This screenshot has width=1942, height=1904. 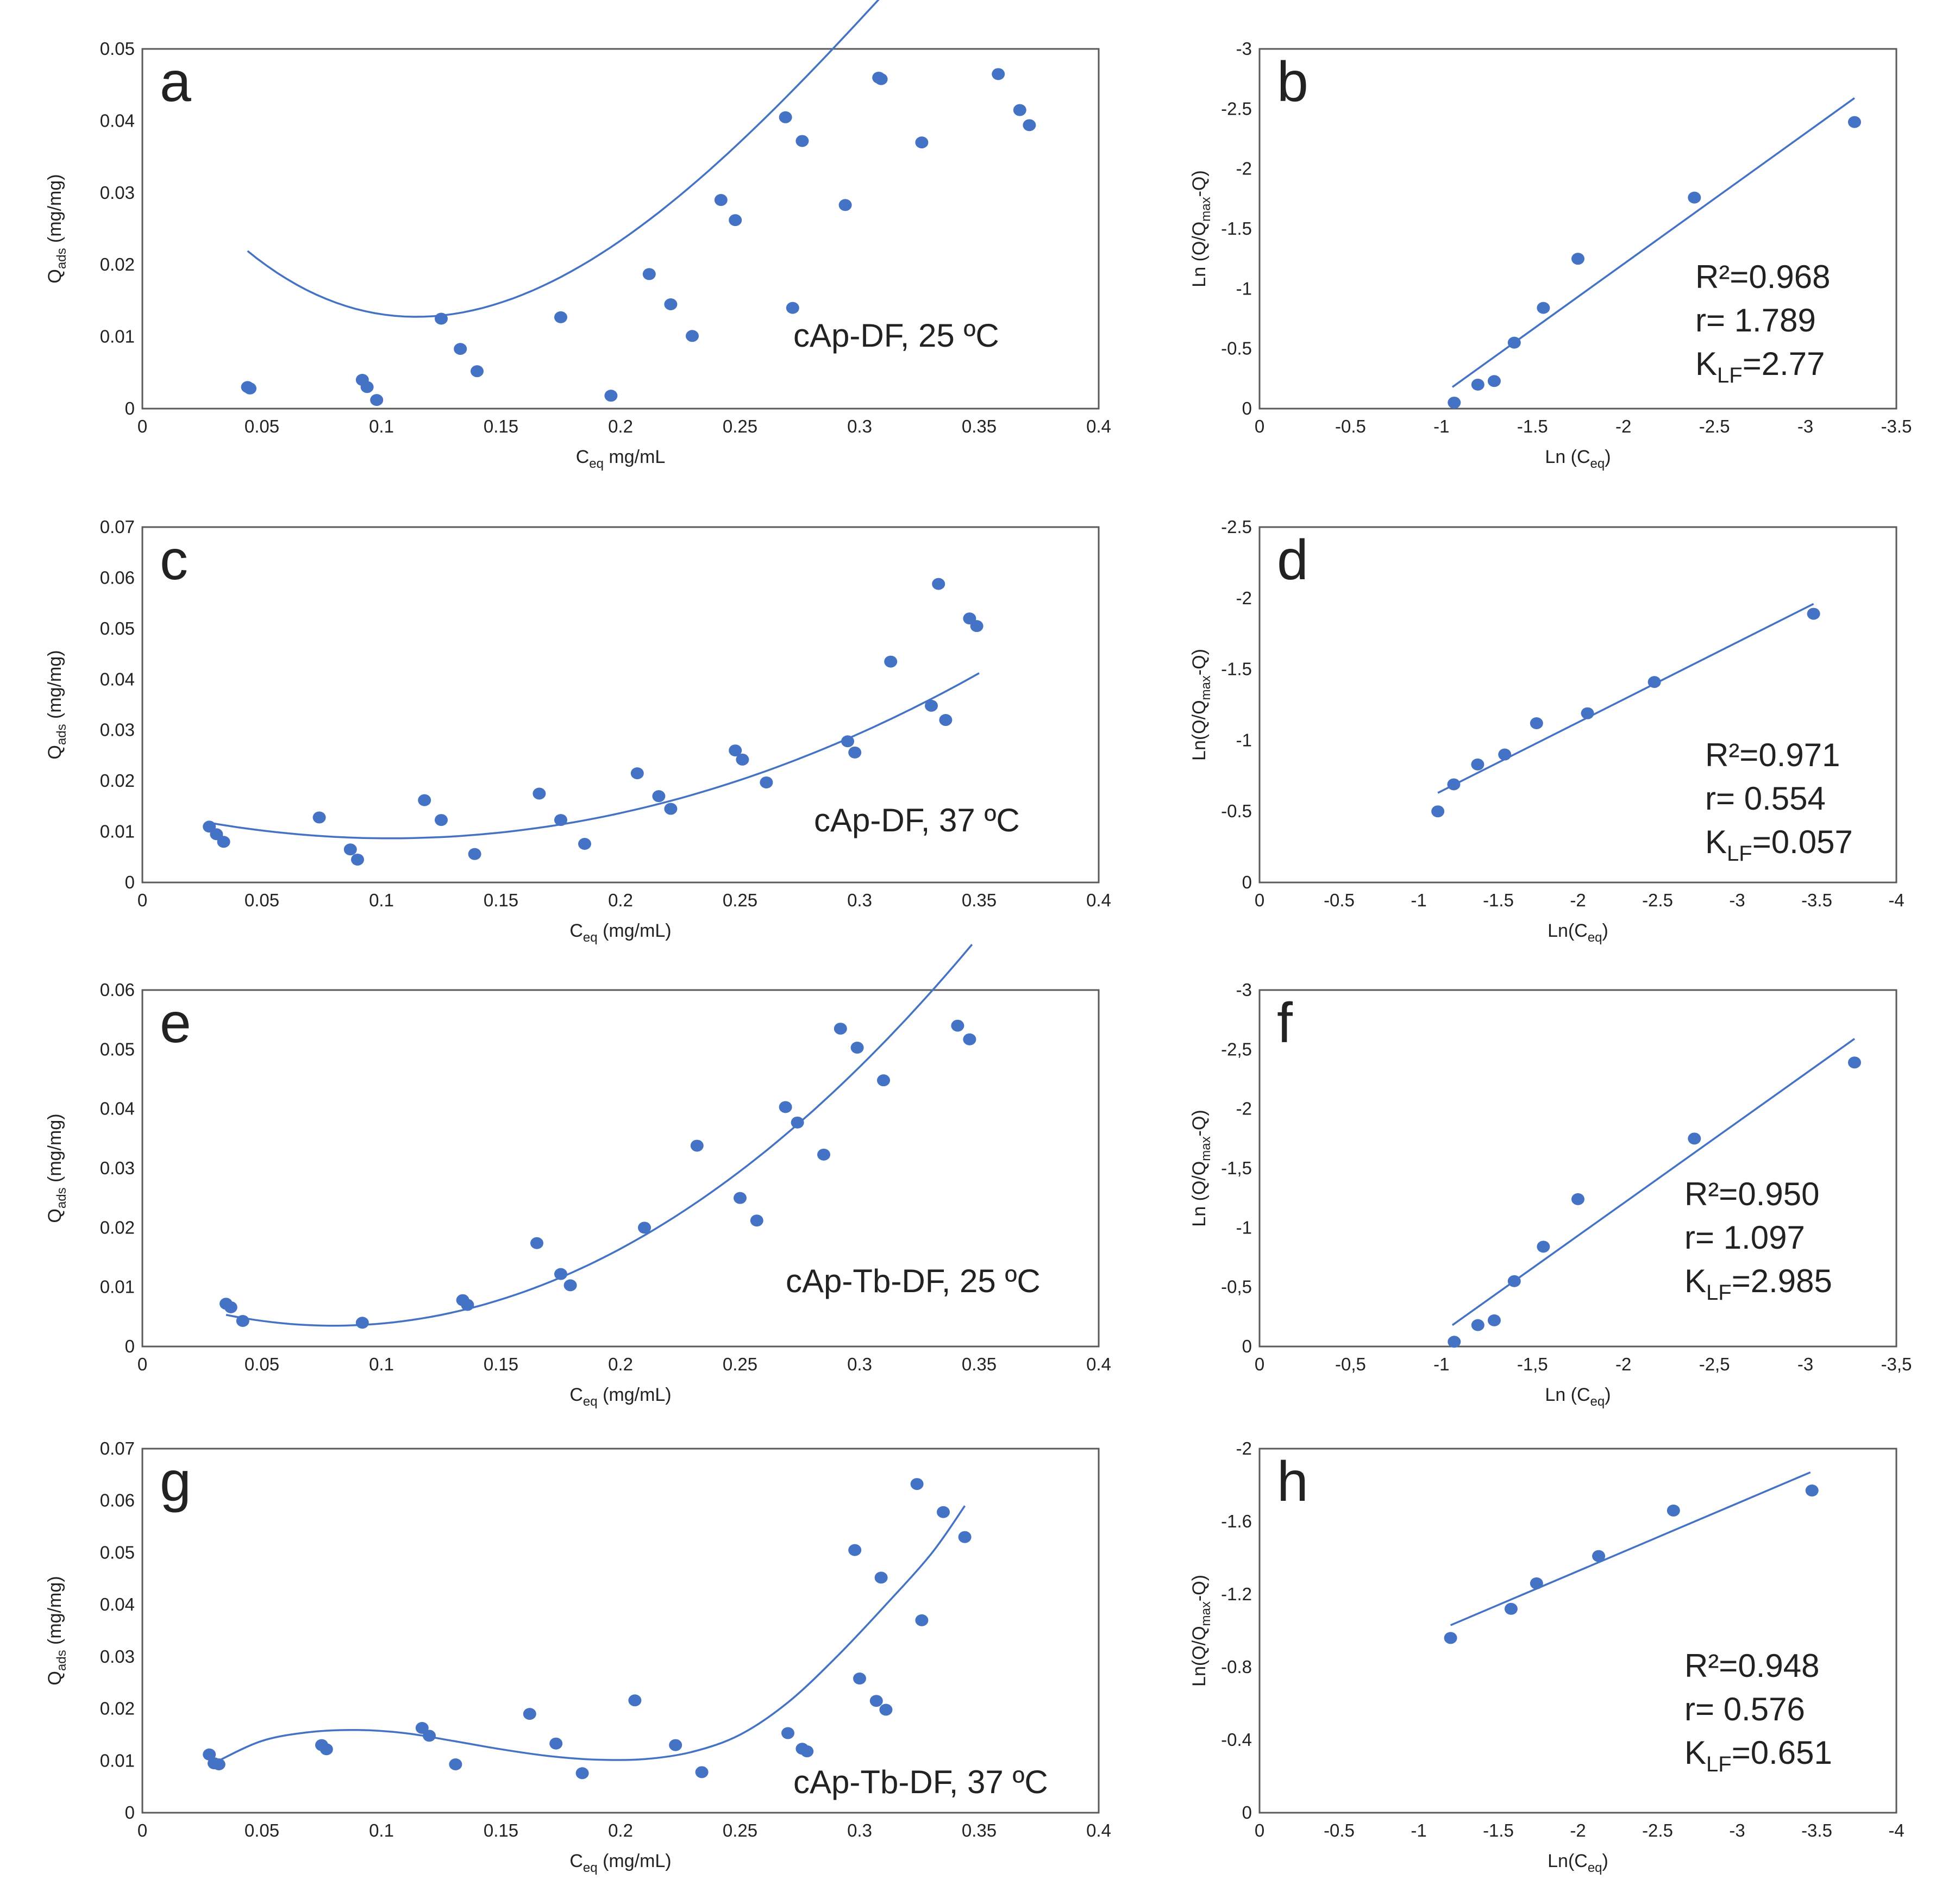 What do you see at coordinates (1578, 1863) in the screenshot?
I see `x-axis-title: Ln(Ceq)` at bounding box center [1578, 1863].